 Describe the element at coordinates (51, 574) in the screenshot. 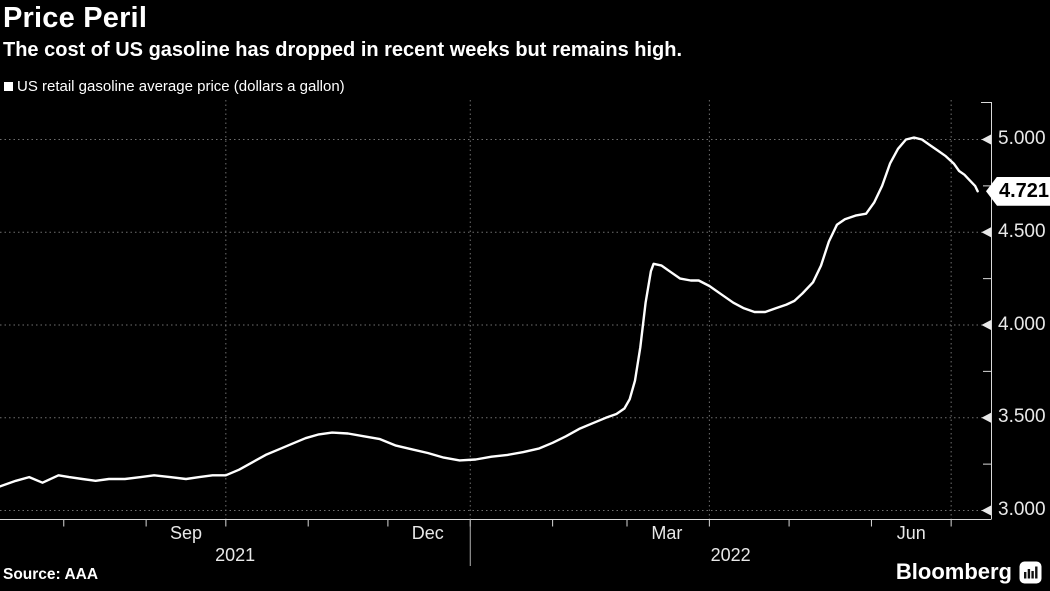

I see `source-attribution: Source: AAA` at that location.